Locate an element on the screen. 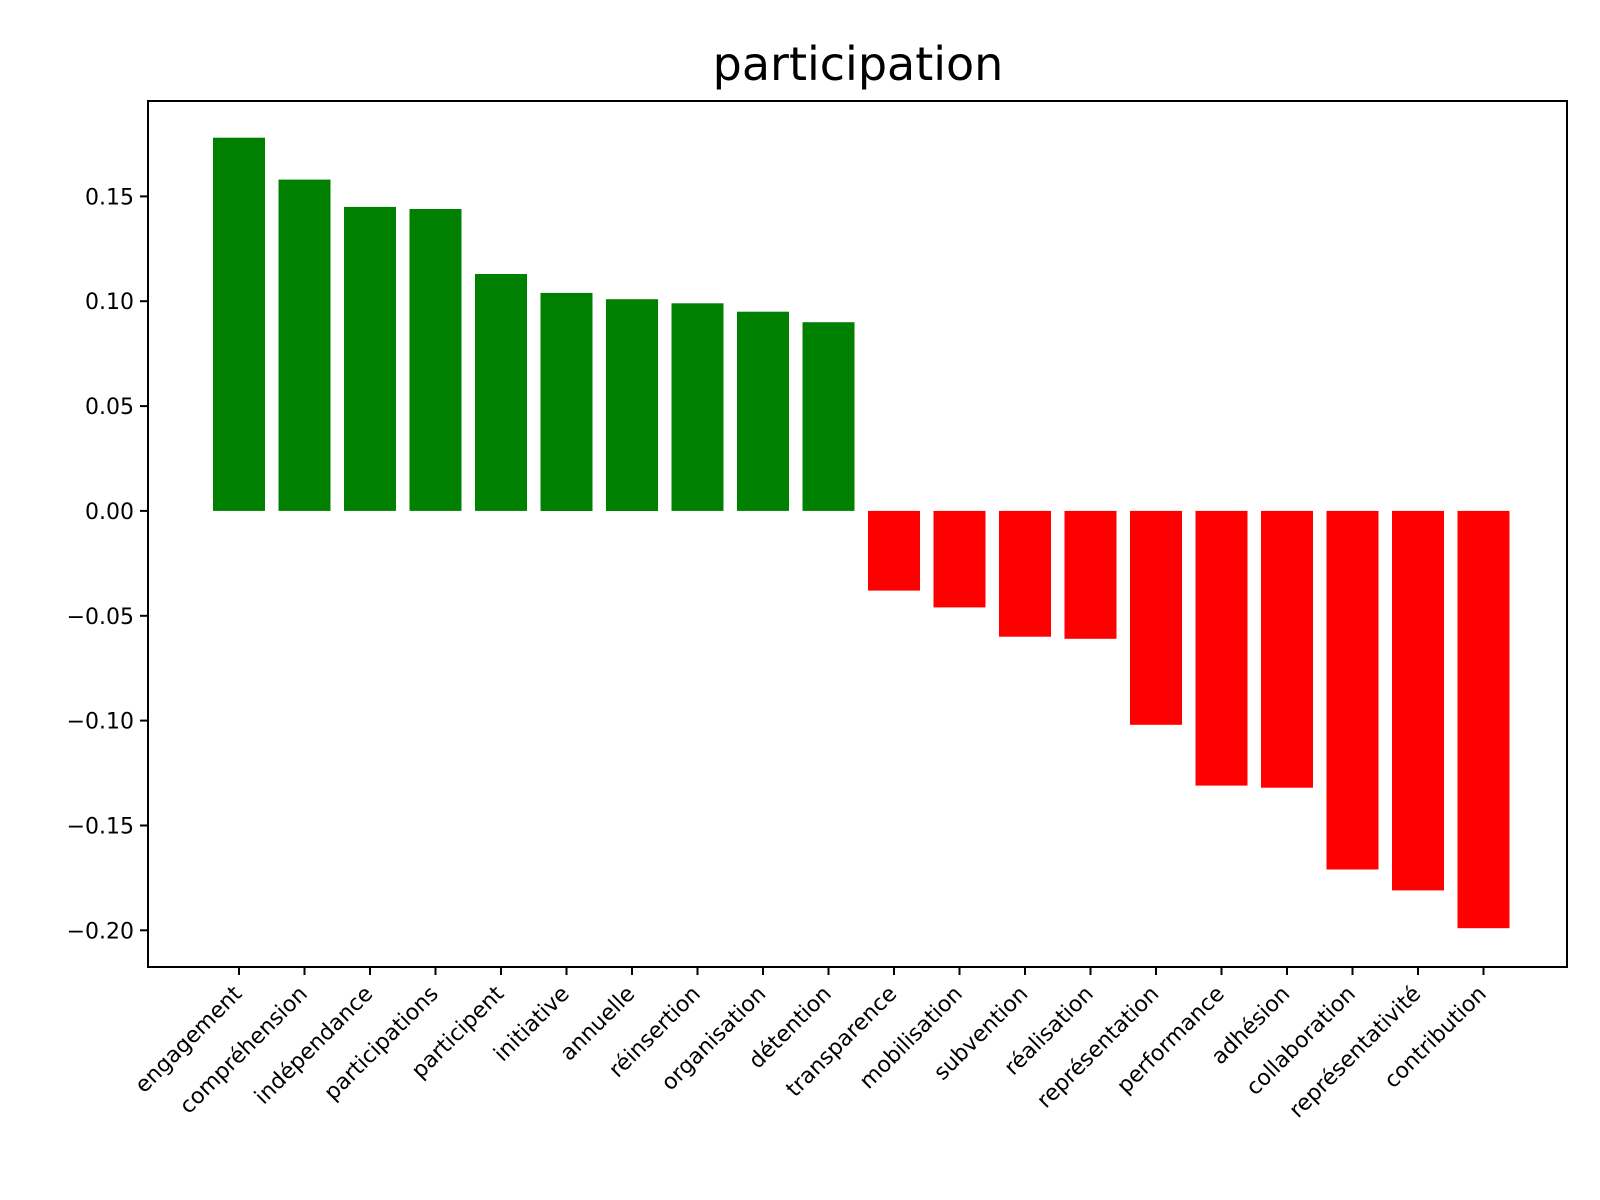 This screenshot has width=1600, height=1200. bar-participations is located at coordinates (435, 360).